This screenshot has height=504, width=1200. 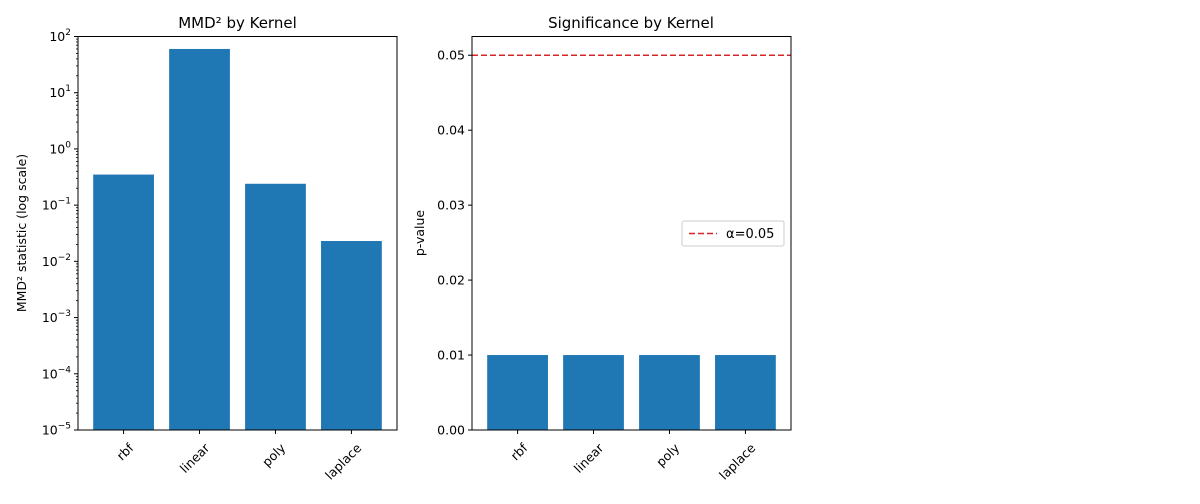 I want to click on legend: α=0.05, so click(x=733, y=233).